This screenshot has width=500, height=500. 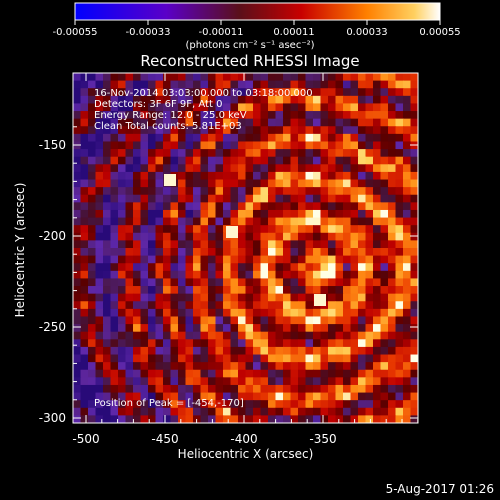 What do you see at coordinates (250, 45) in the screenshot?
I see `colorbar-unit: (photons cm⁻² s⁻¹ asec⁻²)` at bounding box center [250, 45].